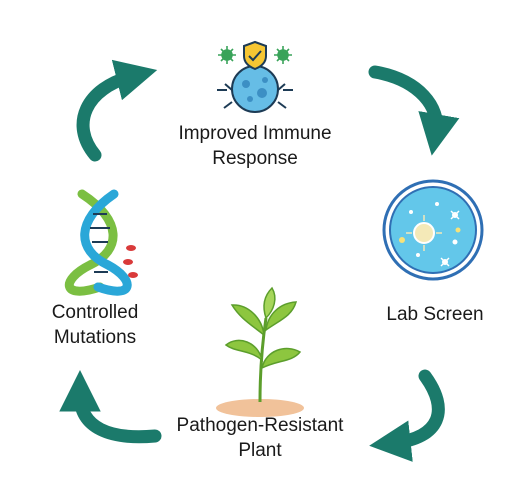  What do you see at coordinates (255, 76) in the screenshot?
I see `virus-shield-icon` at bounding box center [255, 76].